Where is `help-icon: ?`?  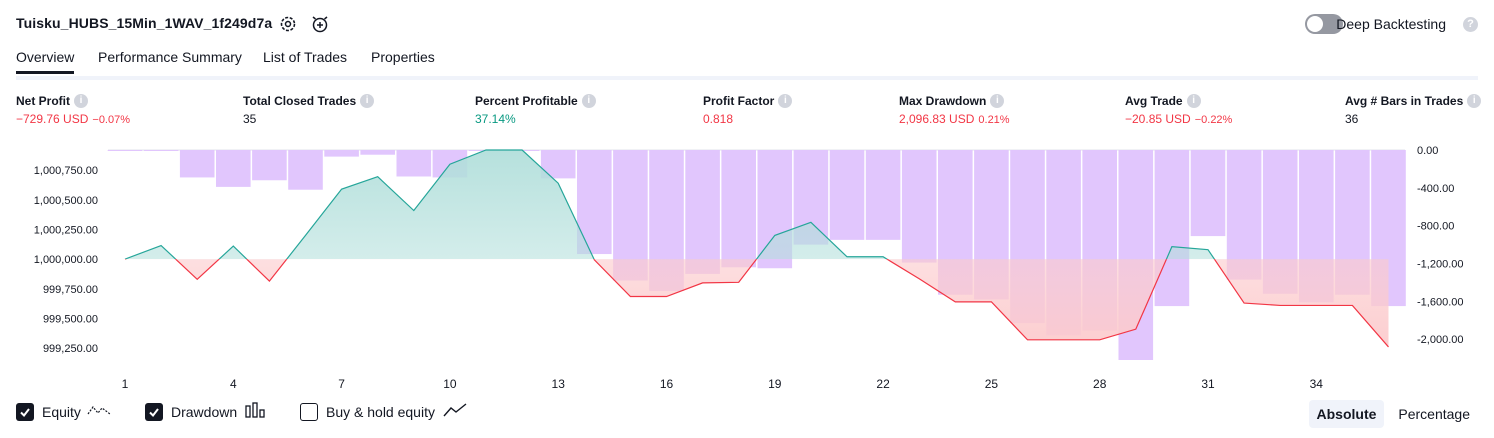
help-icon: ? is located at coordinates (1470, 24).